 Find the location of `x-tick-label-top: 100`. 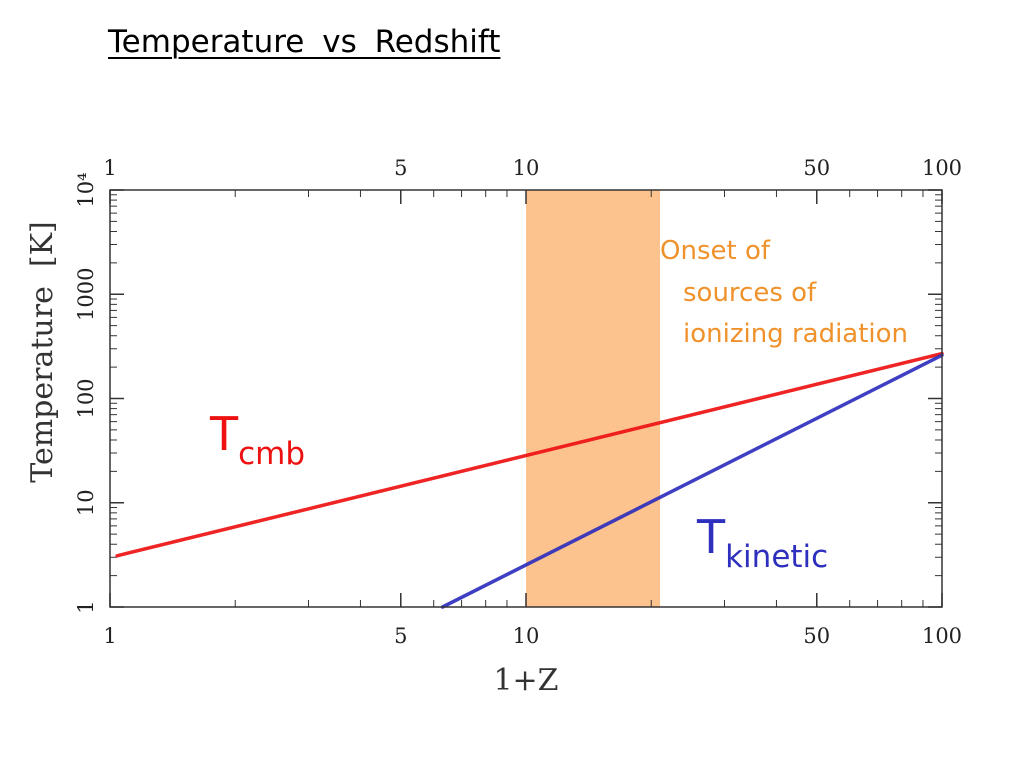

x-tick-label-top: 100 is located at coordinates (942, 168).